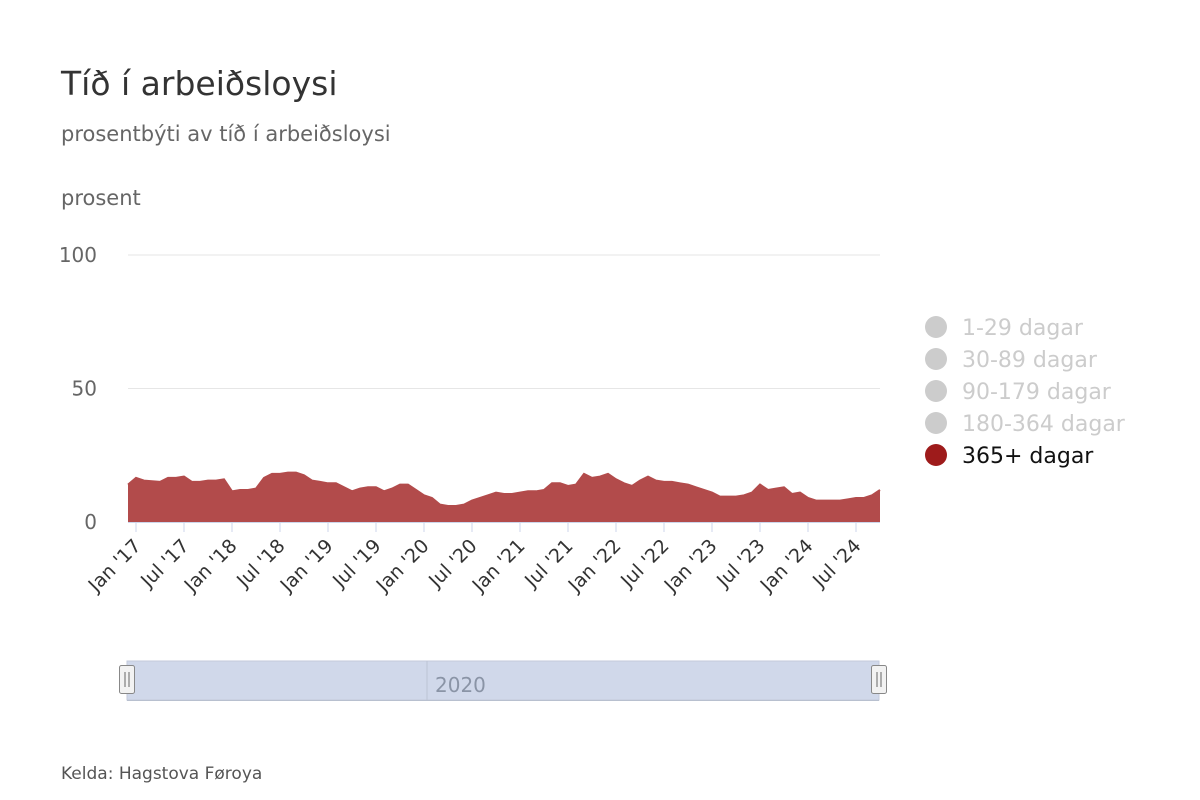  What do you see at coordinates (199, 83) in the screenshot?
I see `chart-title: Tíð í arbeiðsloysi` at bounding box center [199, 83].